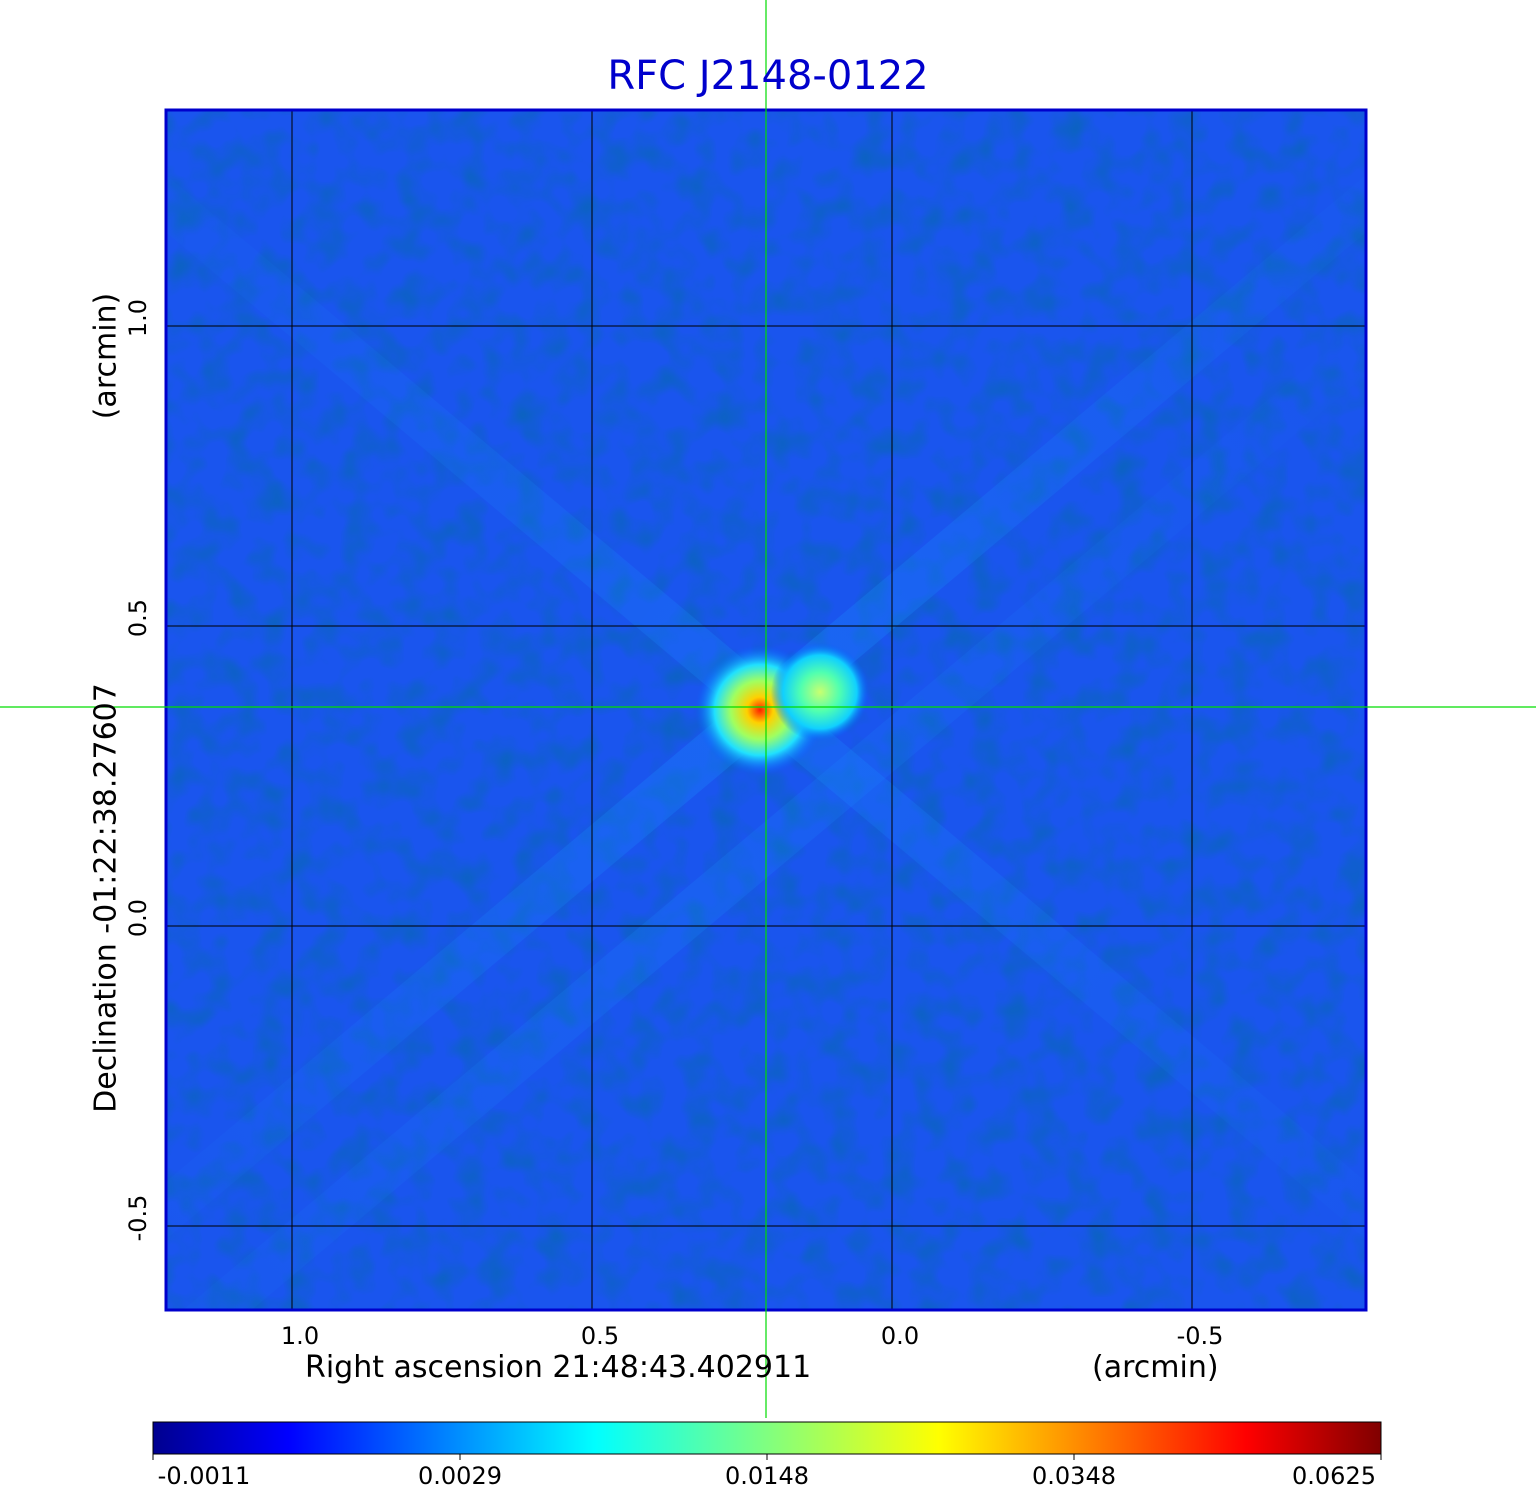 The height and width of the screenshot is (1511, 1536). What do you see at coordinates (768, 76) in the screenshot?
I see `chart-title: RFC J2148-0122` at bounding box center [768, 76].